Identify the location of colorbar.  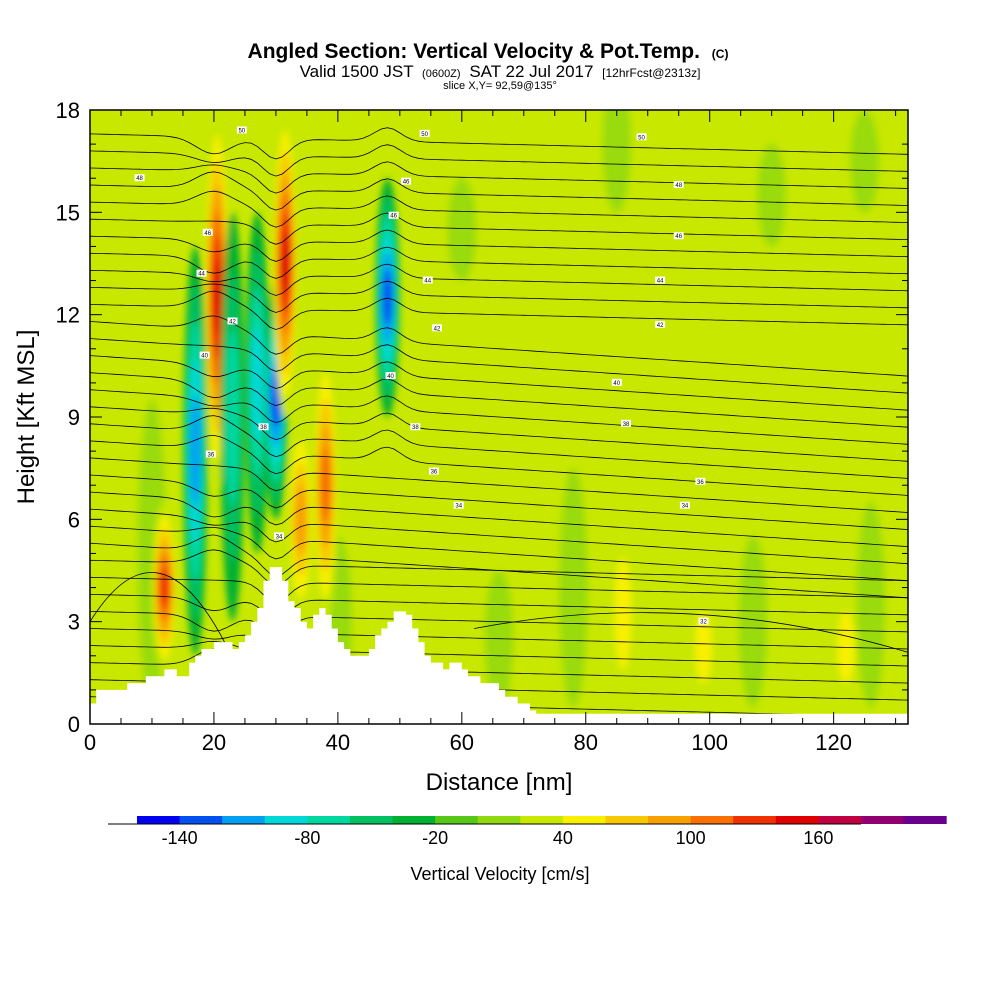
(527, 820).